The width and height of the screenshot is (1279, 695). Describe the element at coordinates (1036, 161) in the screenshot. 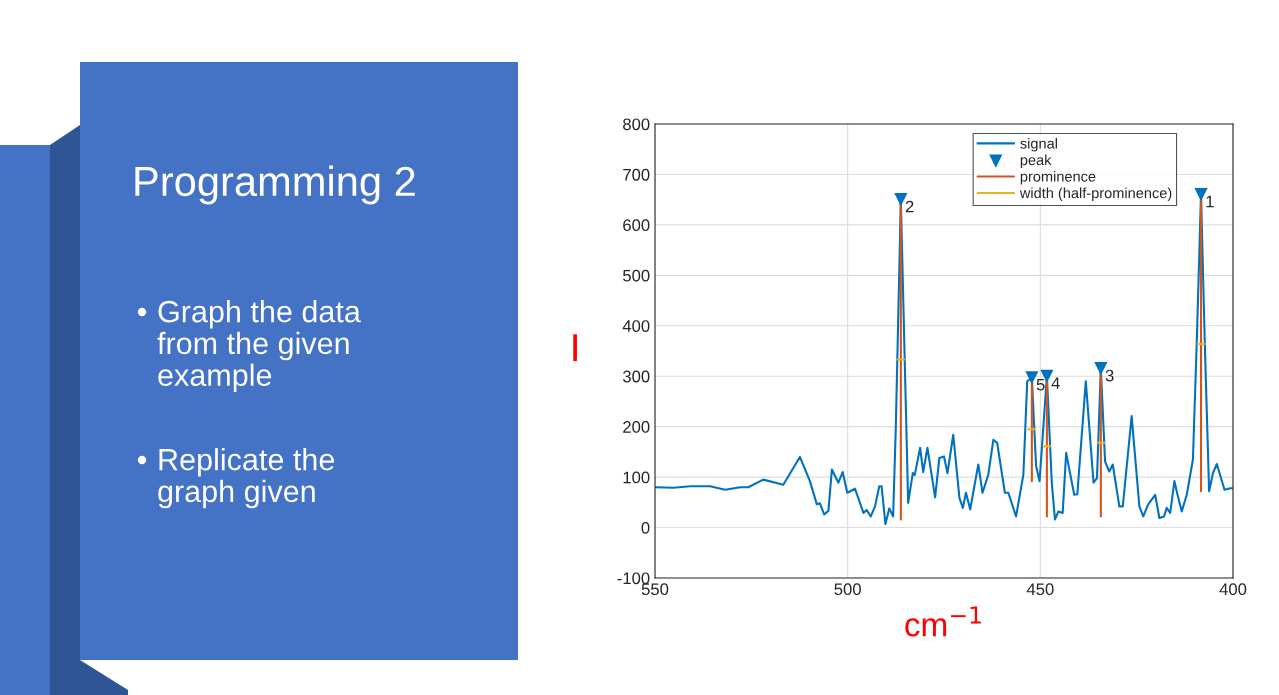

I see `legend-label: peak` at that location.